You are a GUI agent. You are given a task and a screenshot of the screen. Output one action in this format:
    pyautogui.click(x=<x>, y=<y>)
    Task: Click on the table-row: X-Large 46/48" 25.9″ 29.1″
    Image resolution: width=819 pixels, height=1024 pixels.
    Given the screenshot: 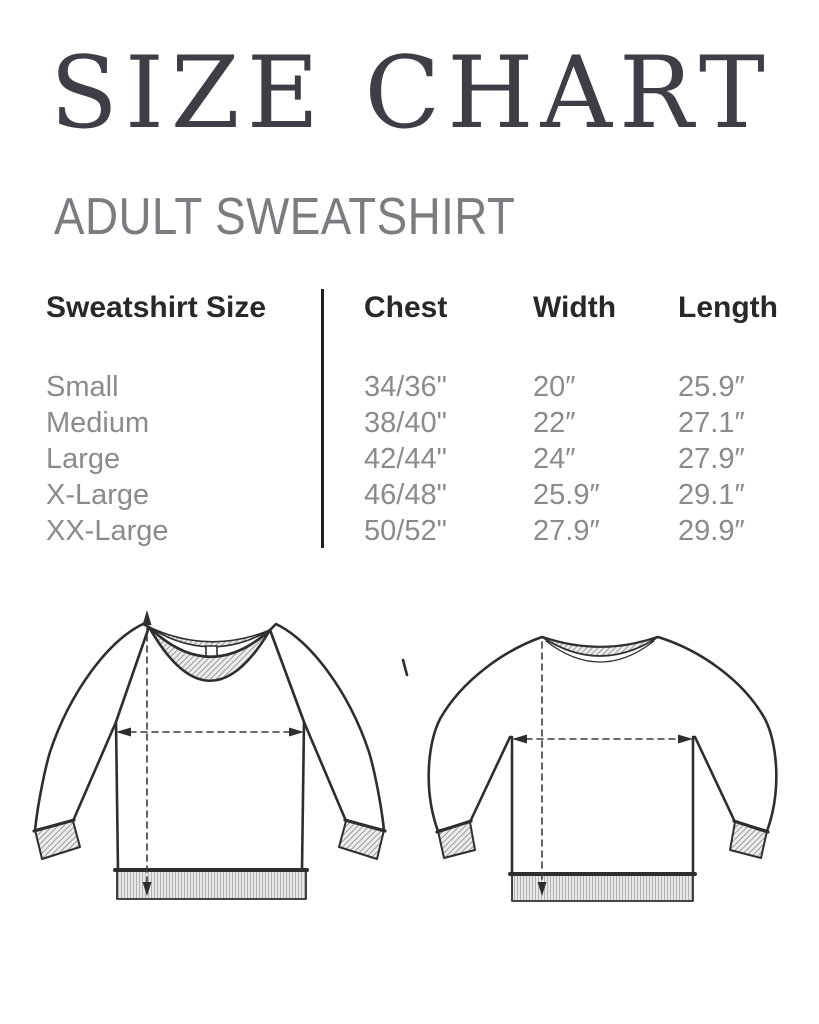 What is the action you would take?
    pyautogui.click(x=409, y=497)
    